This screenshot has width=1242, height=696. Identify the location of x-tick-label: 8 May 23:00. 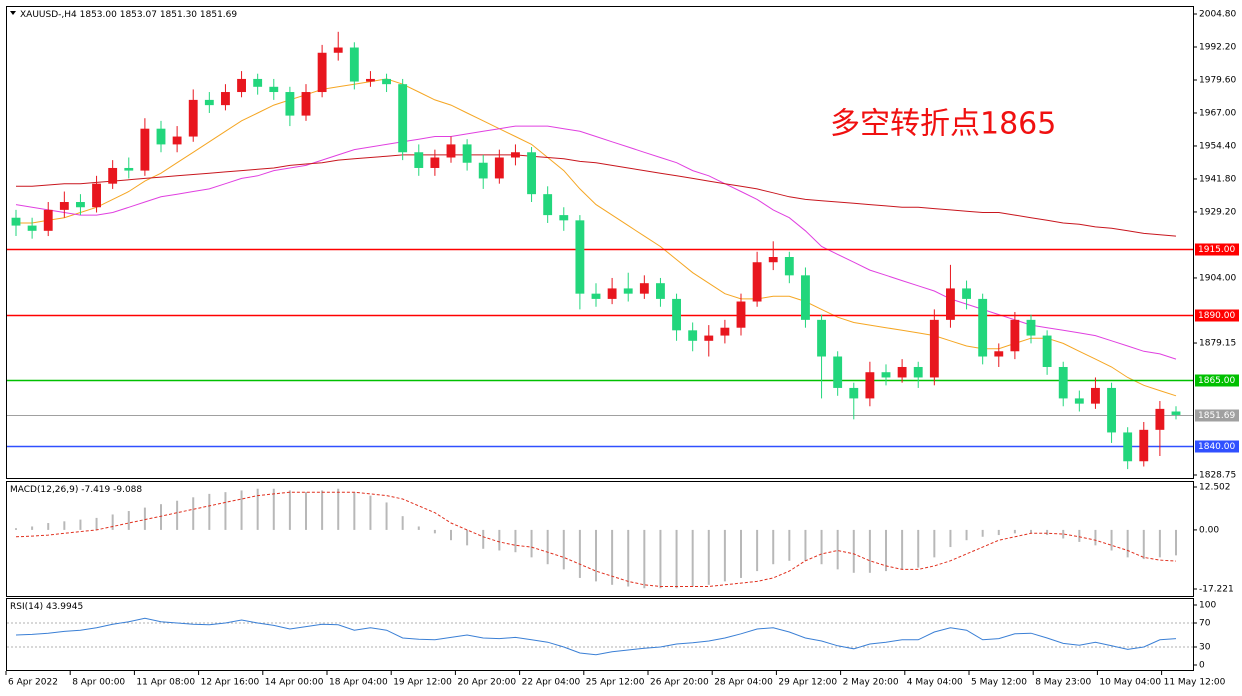
(1063, 683).